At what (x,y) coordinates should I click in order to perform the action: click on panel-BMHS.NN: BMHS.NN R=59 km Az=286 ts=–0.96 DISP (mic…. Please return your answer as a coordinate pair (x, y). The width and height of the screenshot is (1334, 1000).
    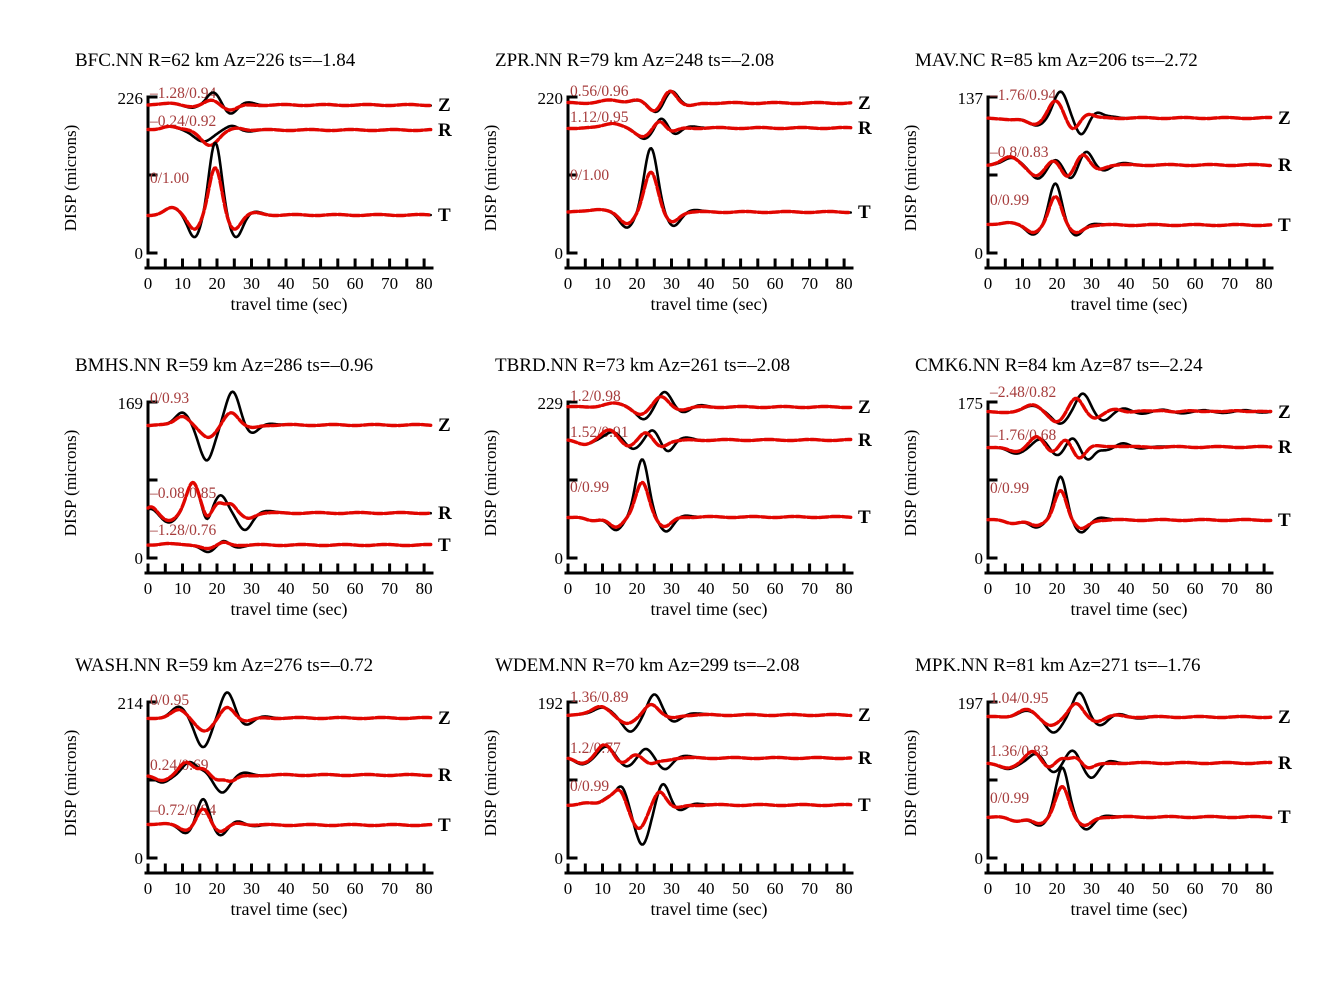
    Looking at the image, I should click on (270, 495).